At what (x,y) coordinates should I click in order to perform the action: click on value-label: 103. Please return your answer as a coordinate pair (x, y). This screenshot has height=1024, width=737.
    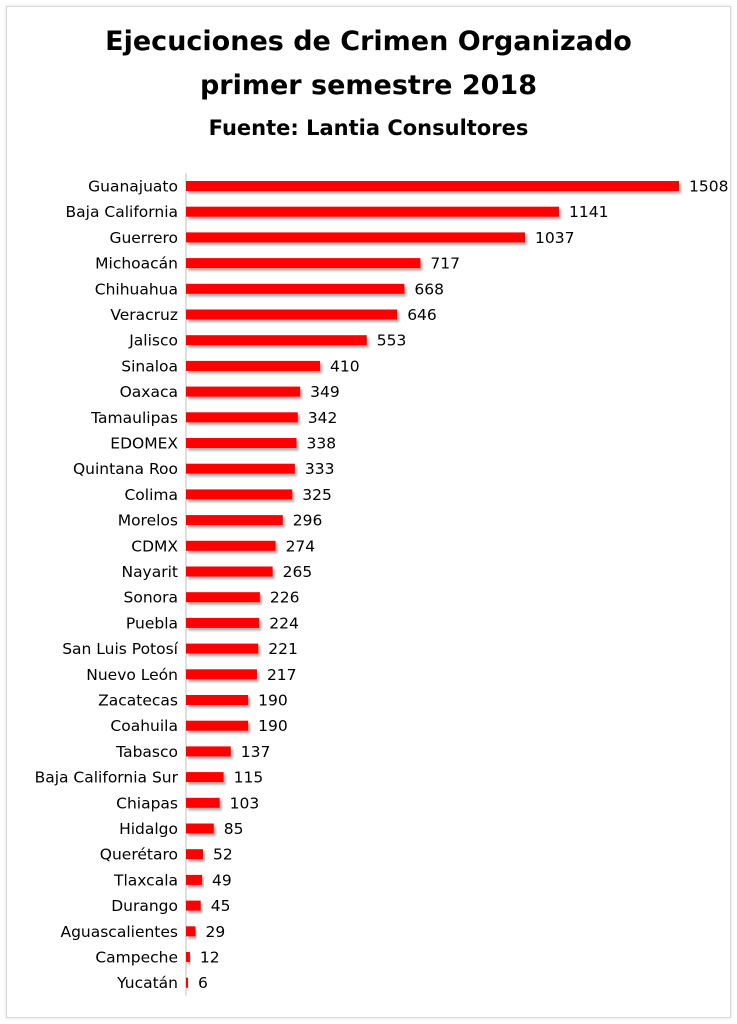
    Looking at the image, I should click on (245, 803).